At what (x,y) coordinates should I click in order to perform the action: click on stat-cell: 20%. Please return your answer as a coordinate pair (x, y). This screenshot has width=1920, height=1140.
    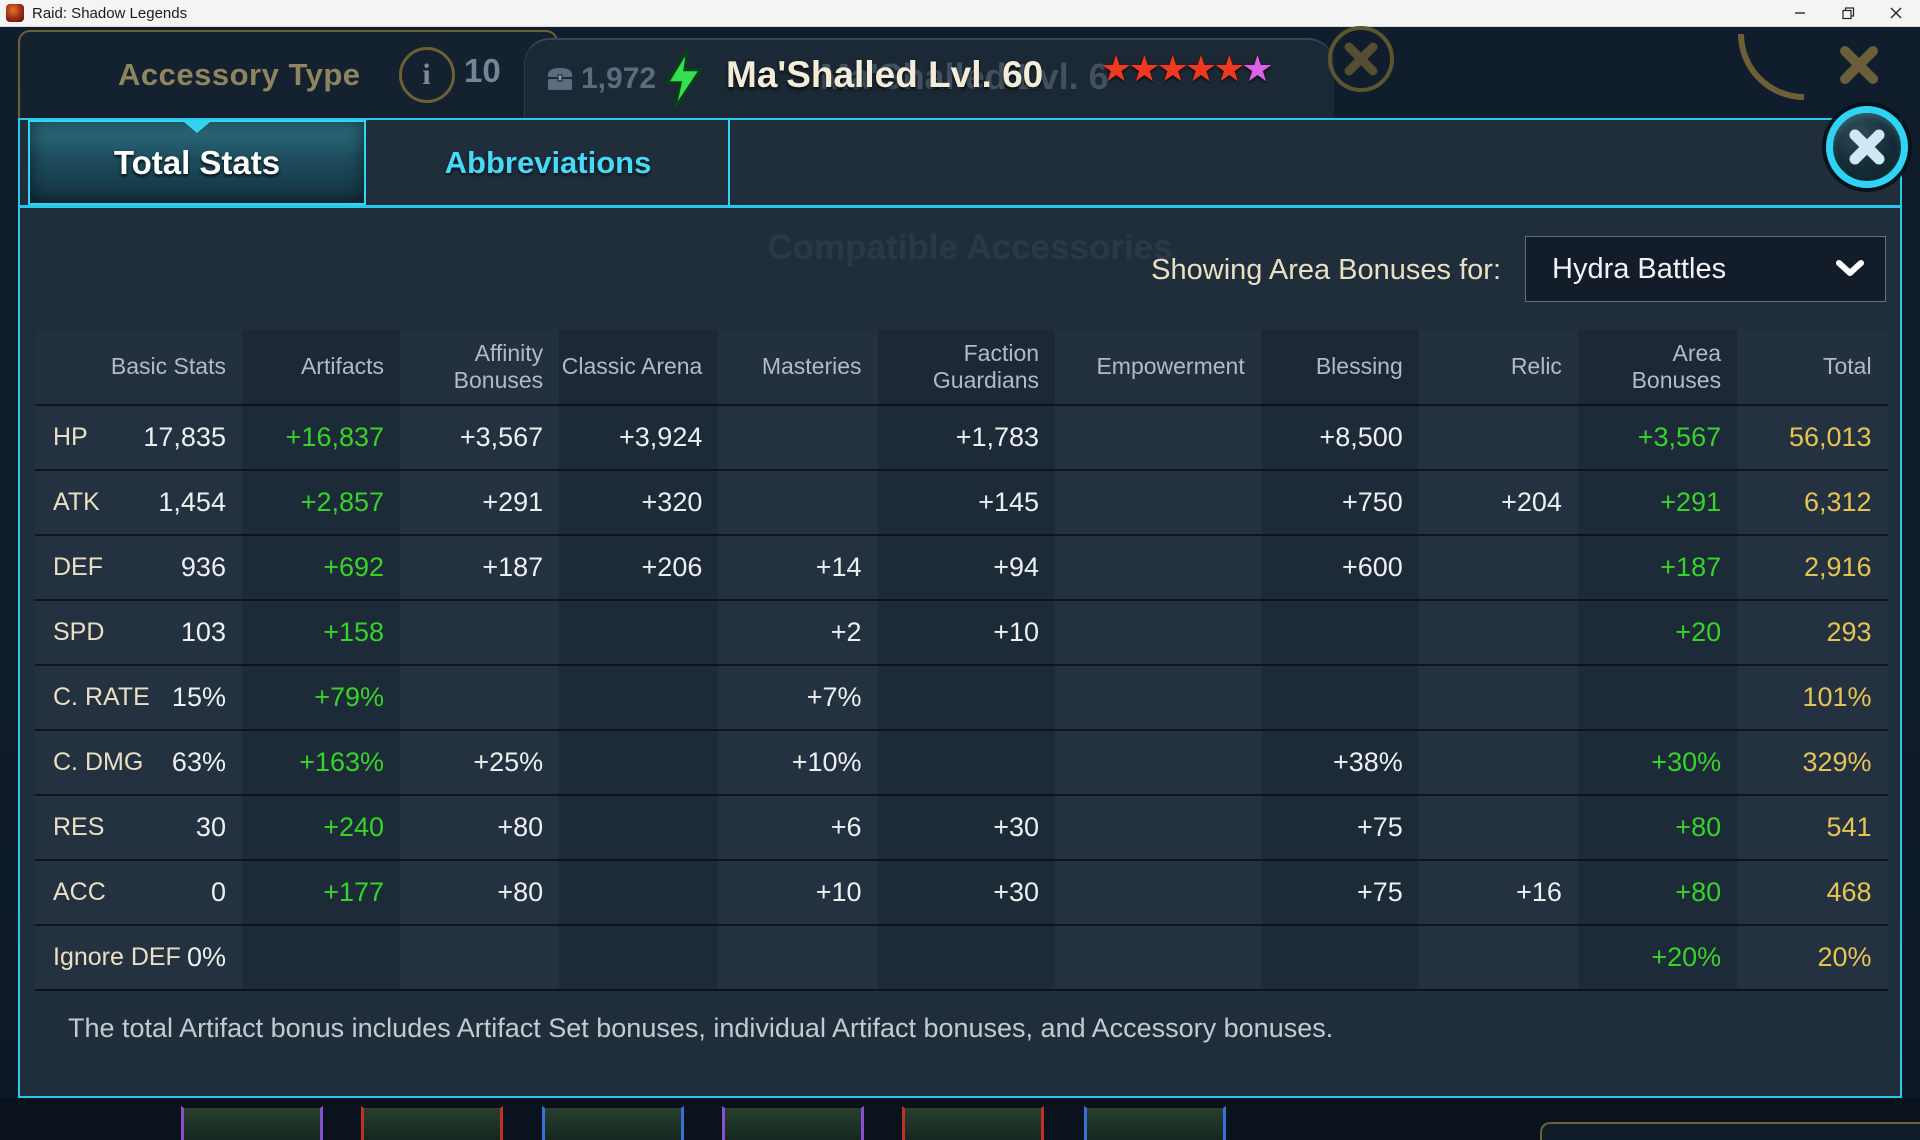
    Looking at the image, I should click on (1812, 957).